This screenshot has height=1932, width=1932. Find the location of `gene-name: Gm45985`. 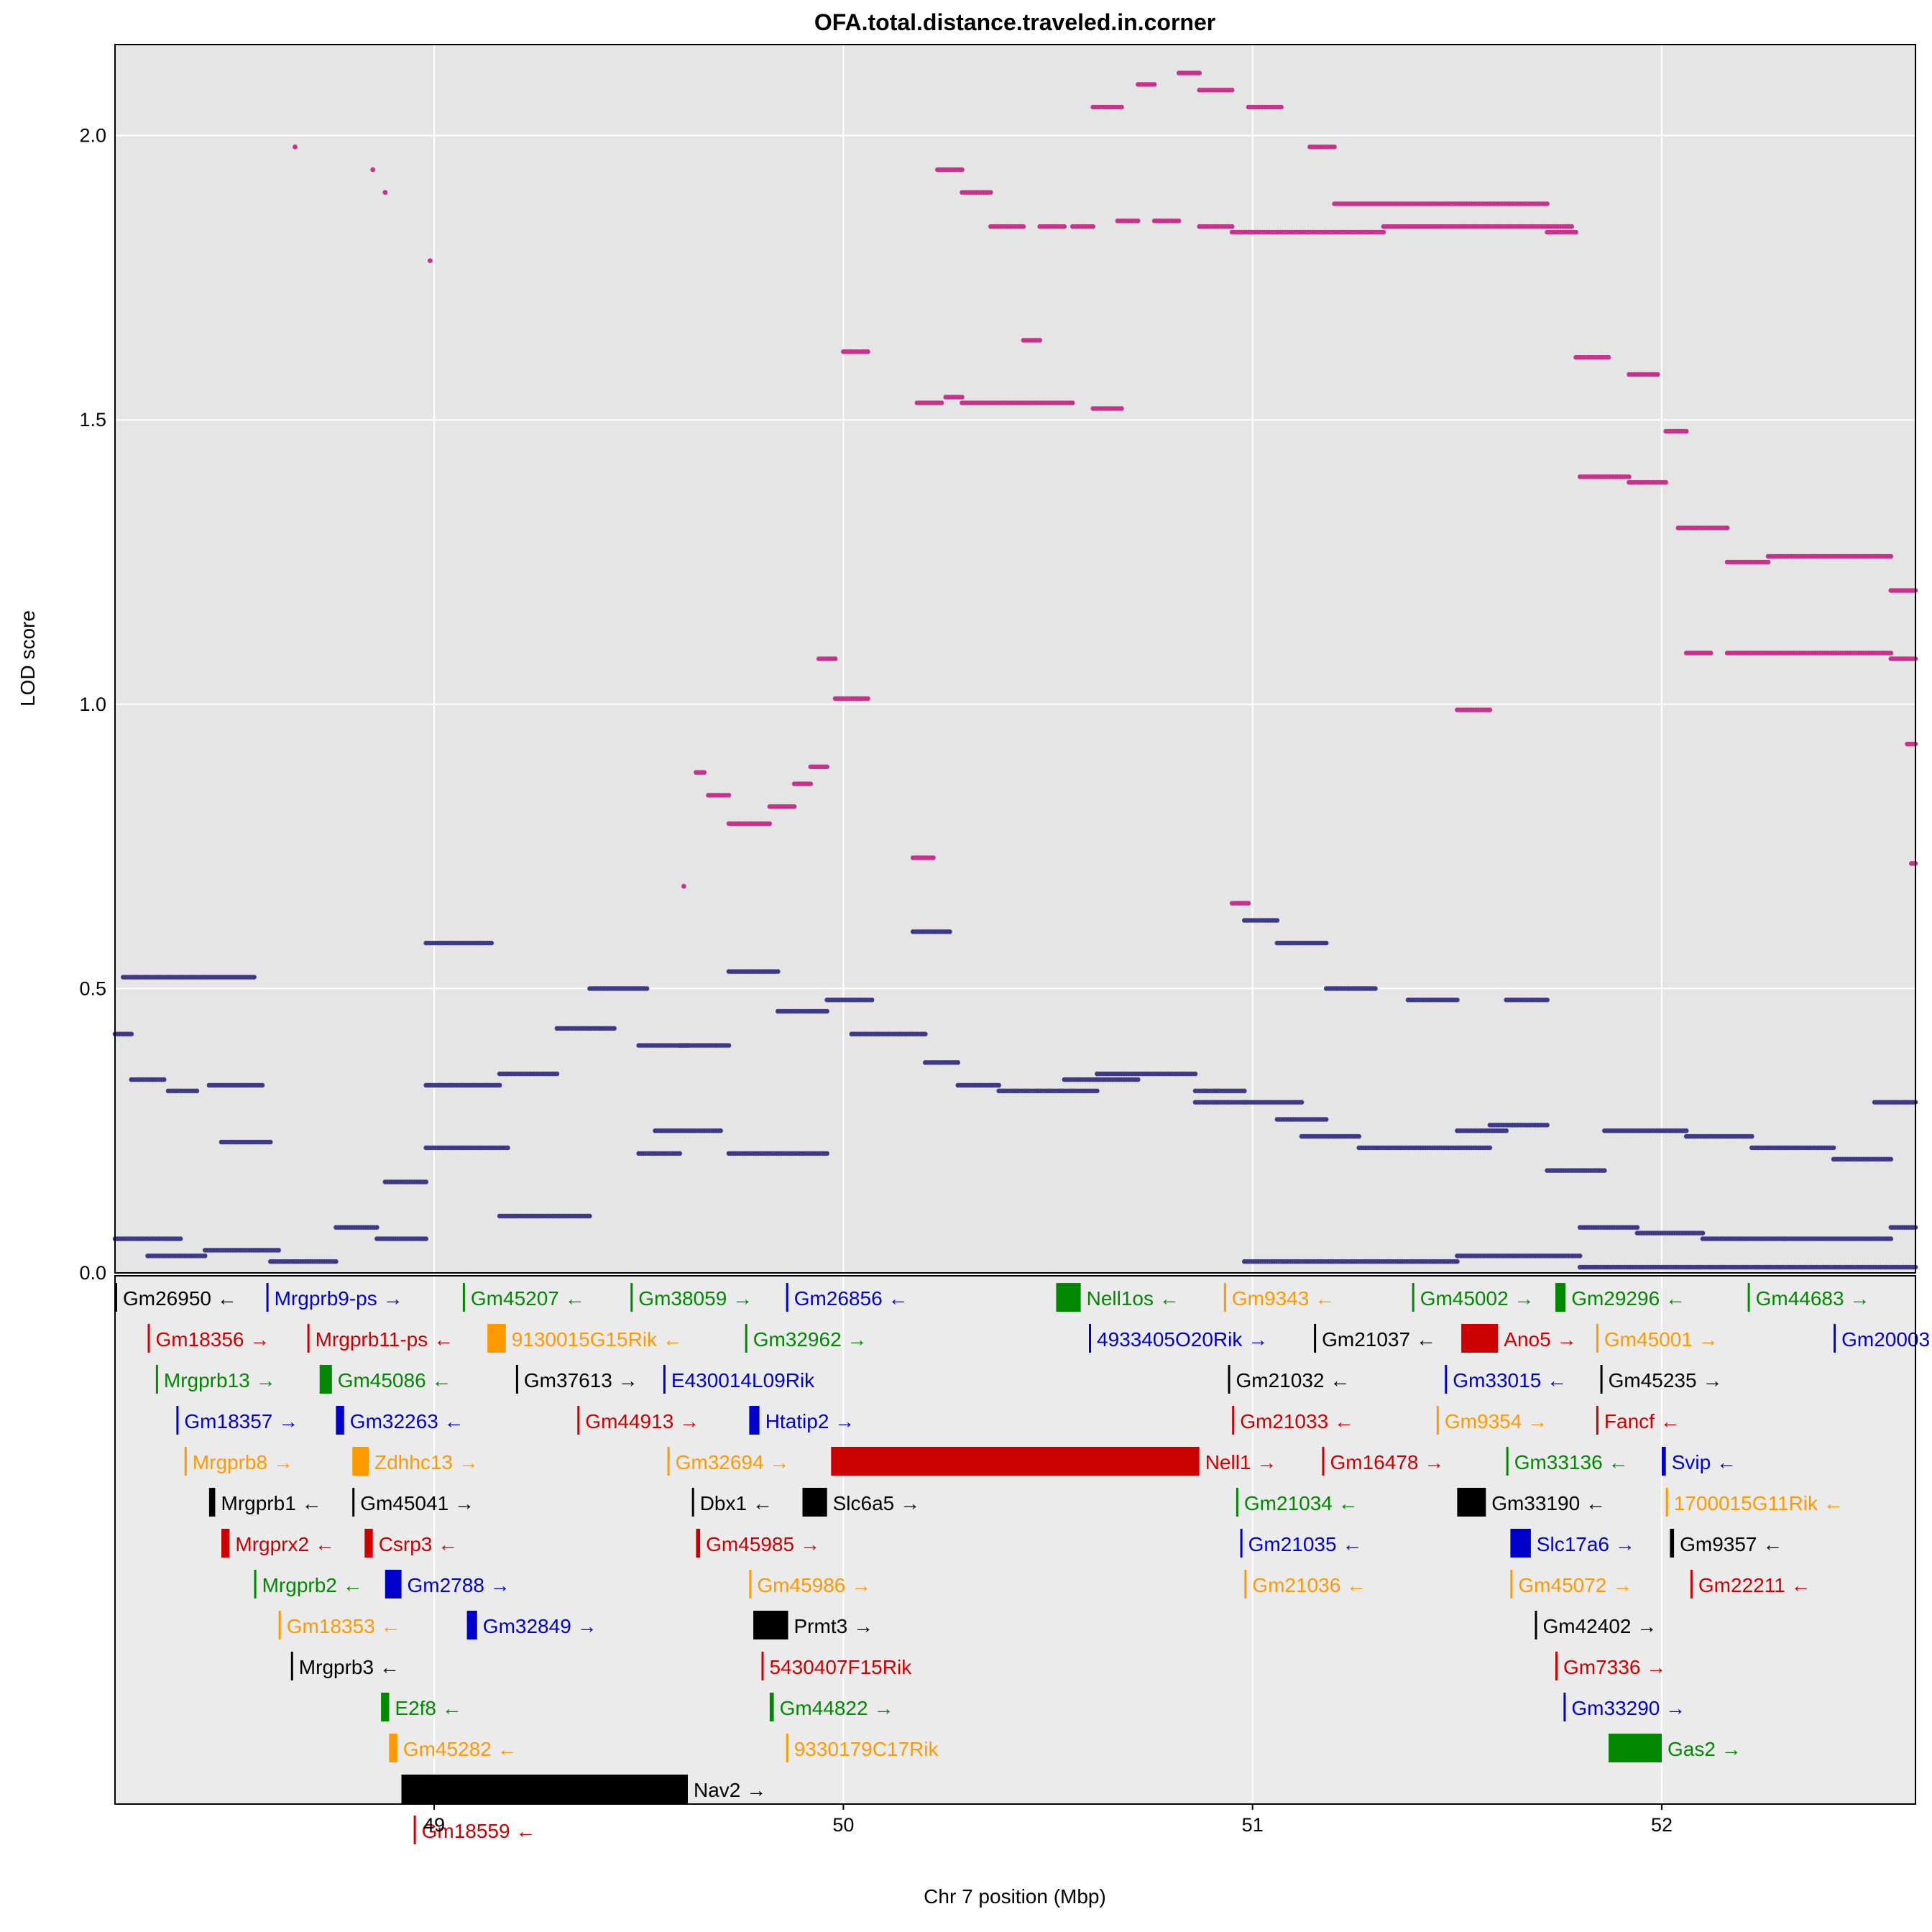

gene-name: Gm45985 is located at coordinates (750, 1544).